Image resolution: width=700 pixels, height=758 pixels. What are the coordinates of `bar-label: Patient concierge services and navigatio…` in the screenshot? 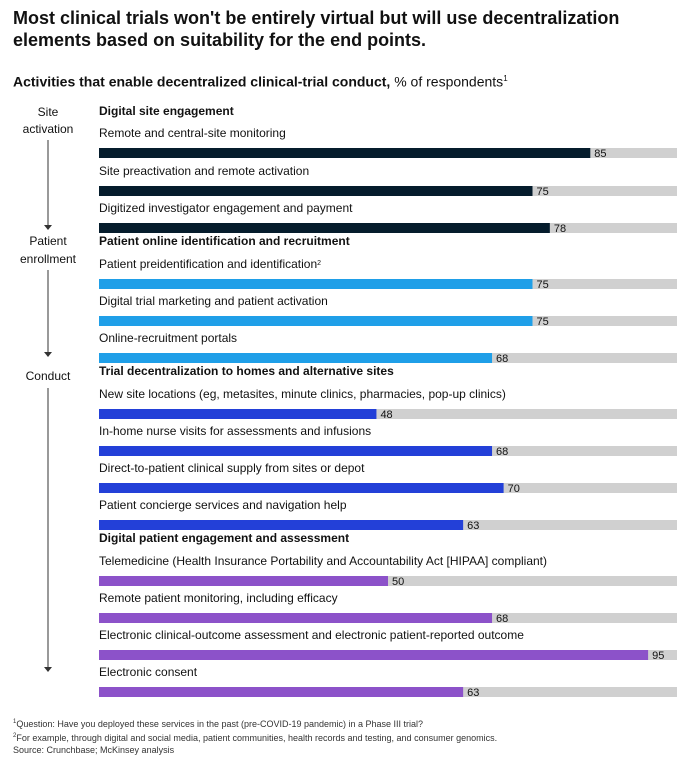 It's located at (223, 505).